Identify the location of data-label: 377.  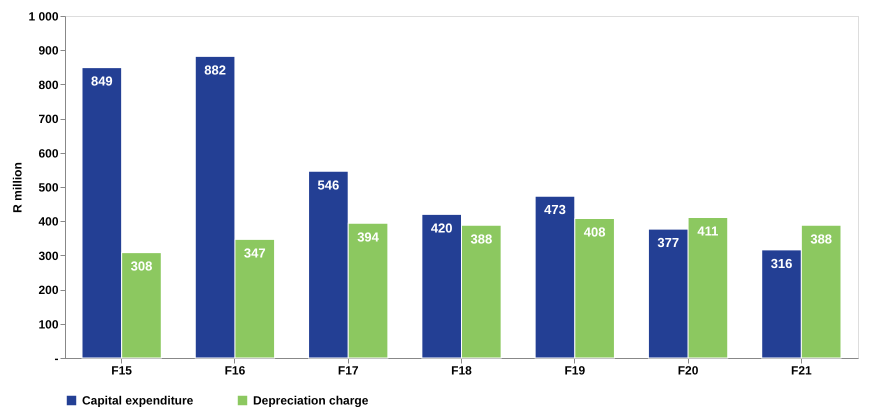
(668, 242).